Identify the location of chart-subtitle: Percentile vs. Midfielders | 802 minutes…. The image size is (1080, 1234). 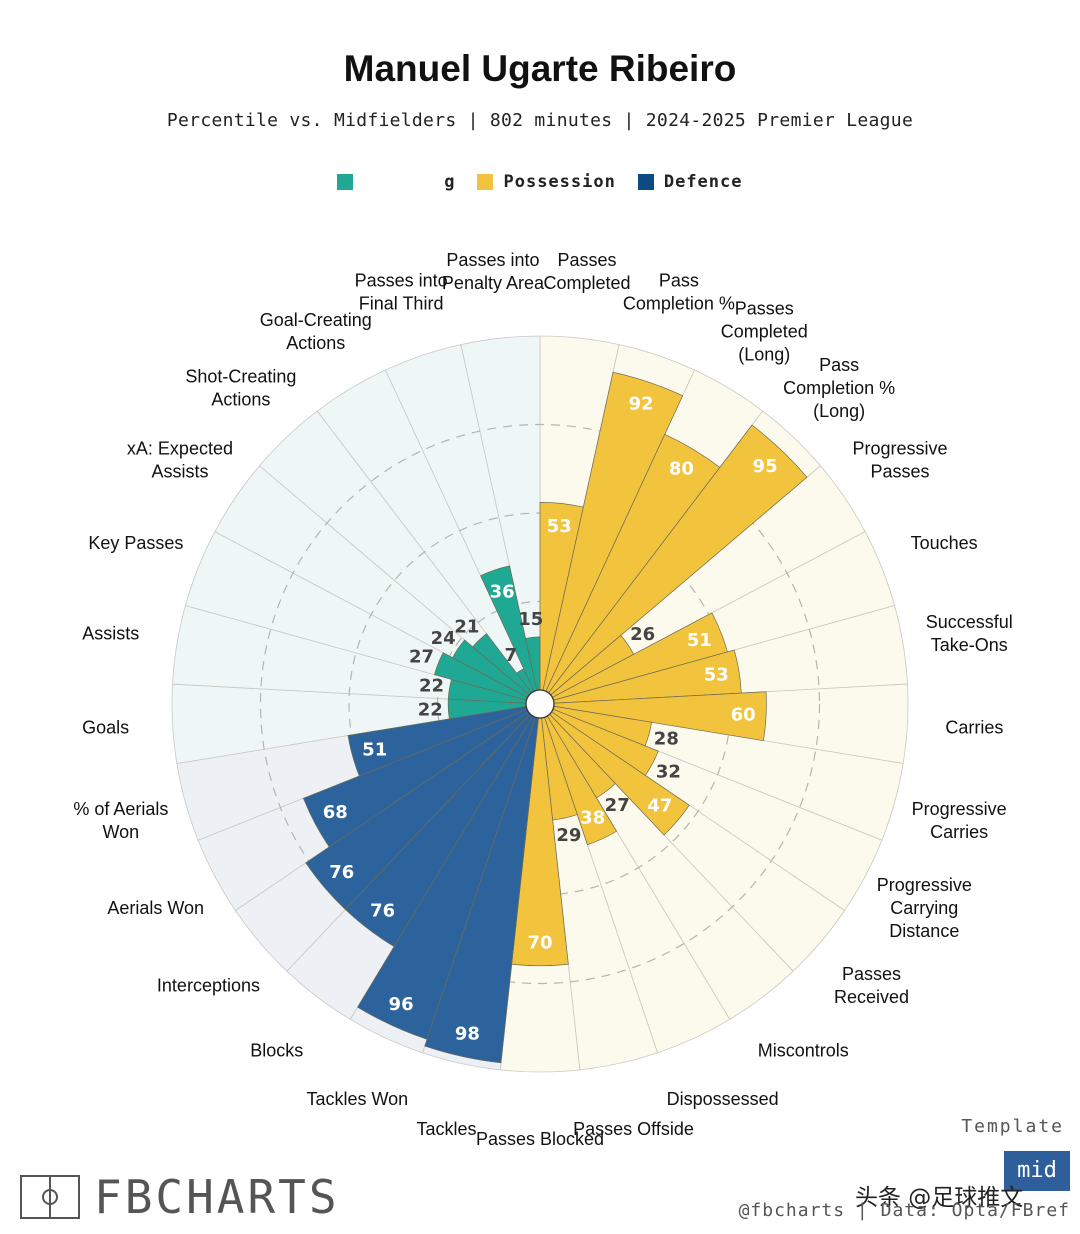
(540, 120).